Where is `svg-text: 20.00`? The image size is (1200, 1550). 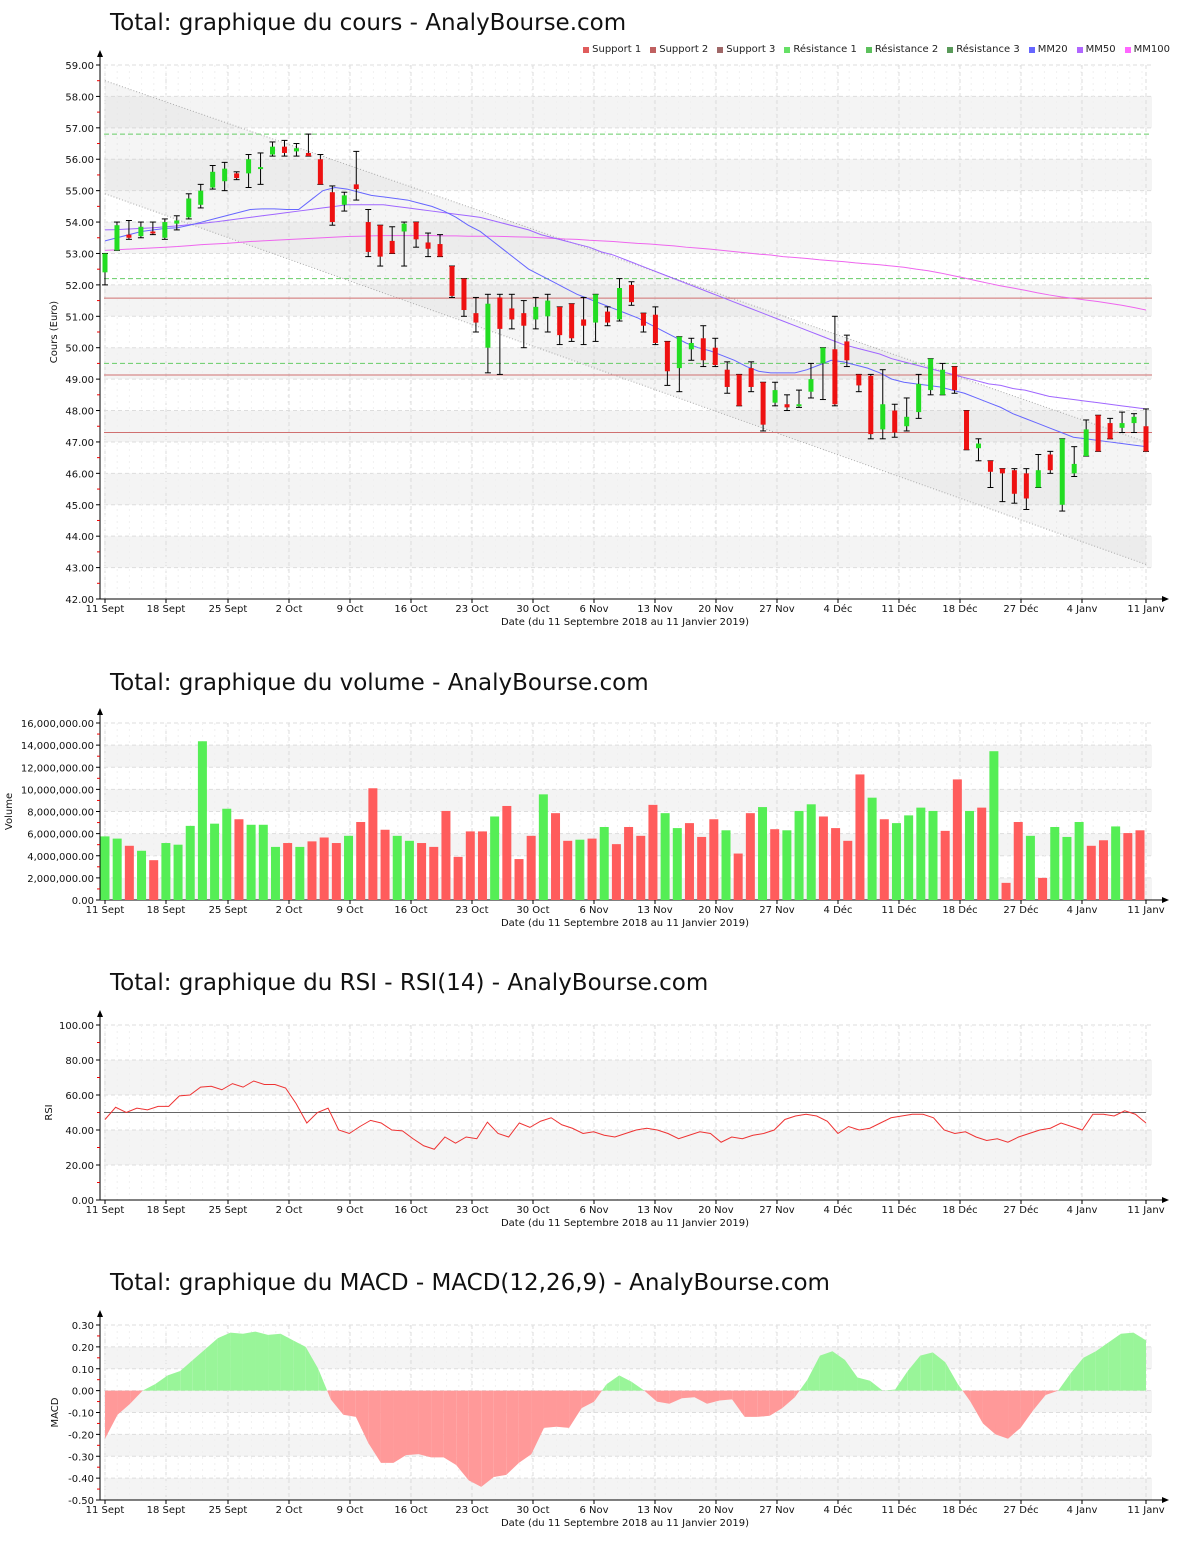
svg-text: 20.00 is located at coordinates (79, 1166).